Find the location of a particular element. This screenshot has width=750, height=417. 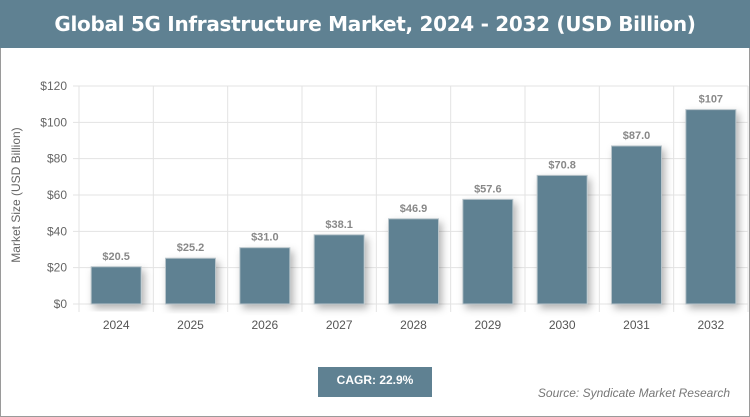

data-label: $87.0 is located at coordinates (637, 136).